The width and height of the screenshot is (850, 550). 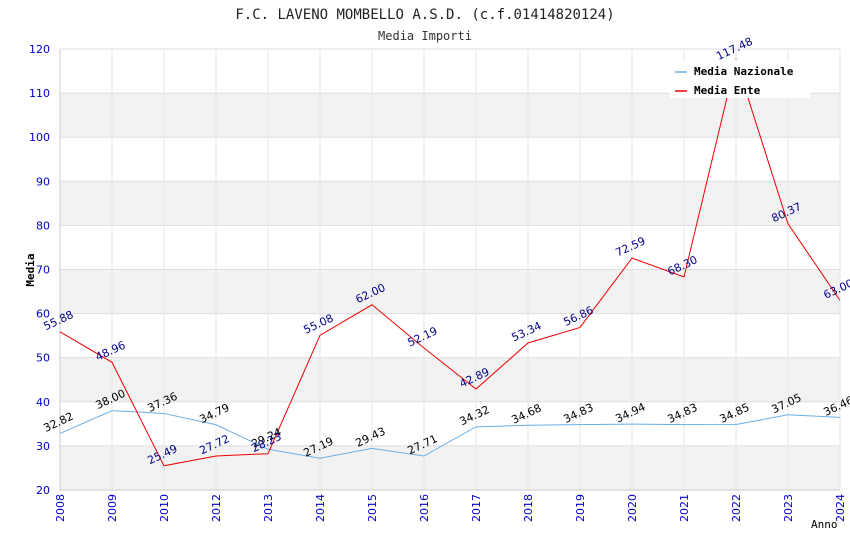 I want to click on y-tick-label: 90, so click(x=43, y=181).